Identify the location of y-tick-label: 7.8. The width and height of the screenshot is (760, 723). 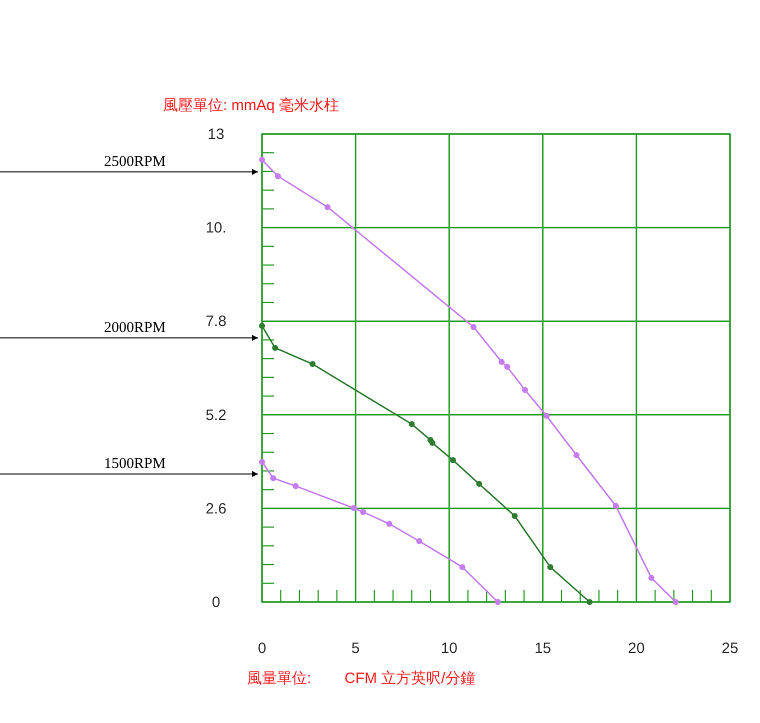
(216, 321).